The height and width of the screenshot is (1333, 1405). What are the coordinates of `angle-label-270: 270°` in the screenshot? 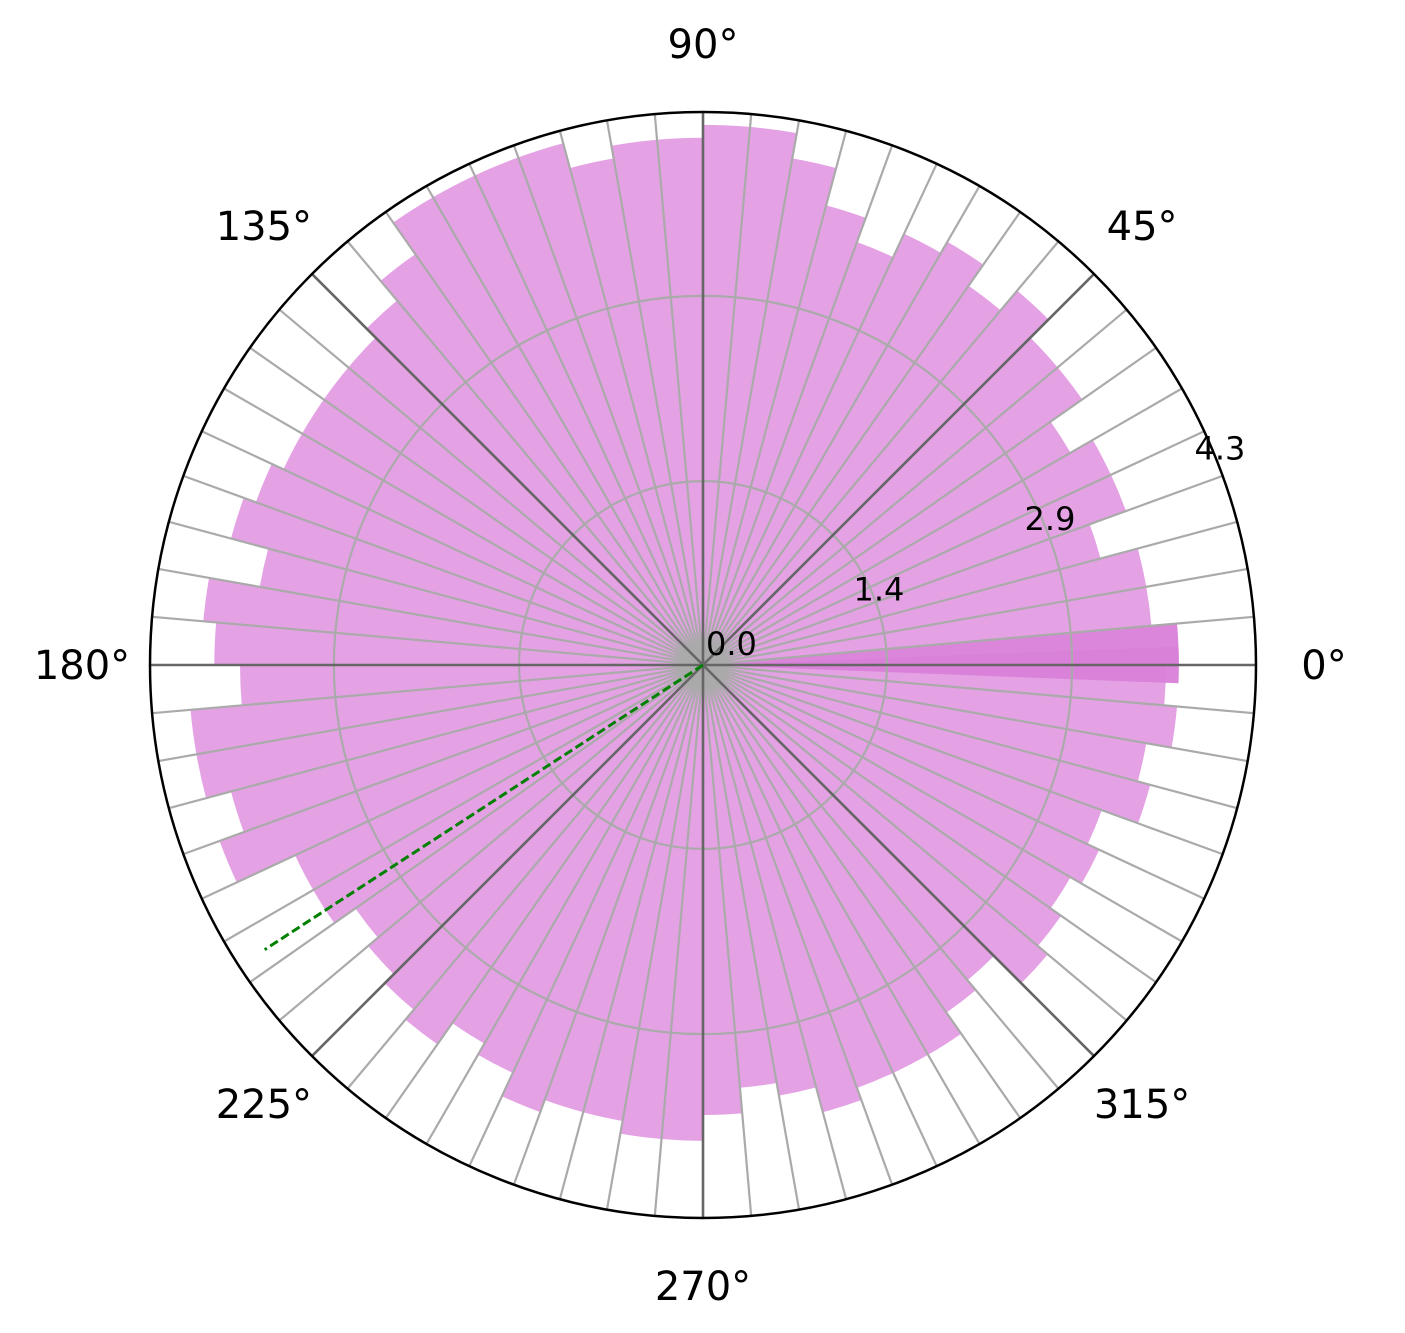 It's located at (703, 1287).